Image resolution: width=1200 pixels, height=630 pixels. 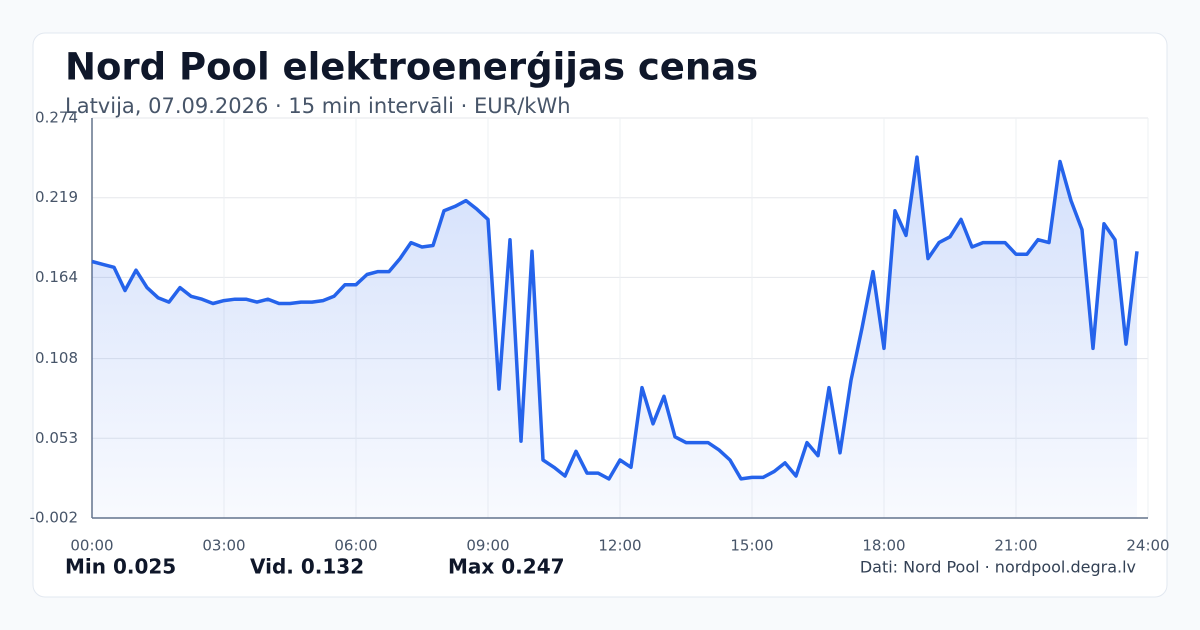 What do you see at coordinates (487, 546) in the screenshot?
I see `x-tick-label: 09:00` at bounding box center [487, 546].